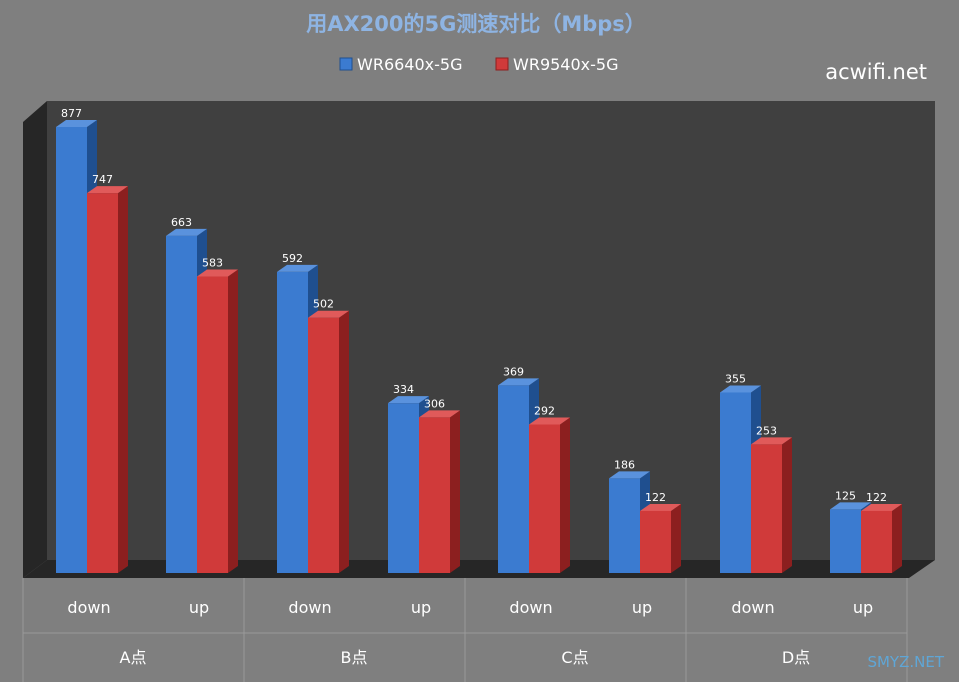  I want to click on floor, so click(479, 569).